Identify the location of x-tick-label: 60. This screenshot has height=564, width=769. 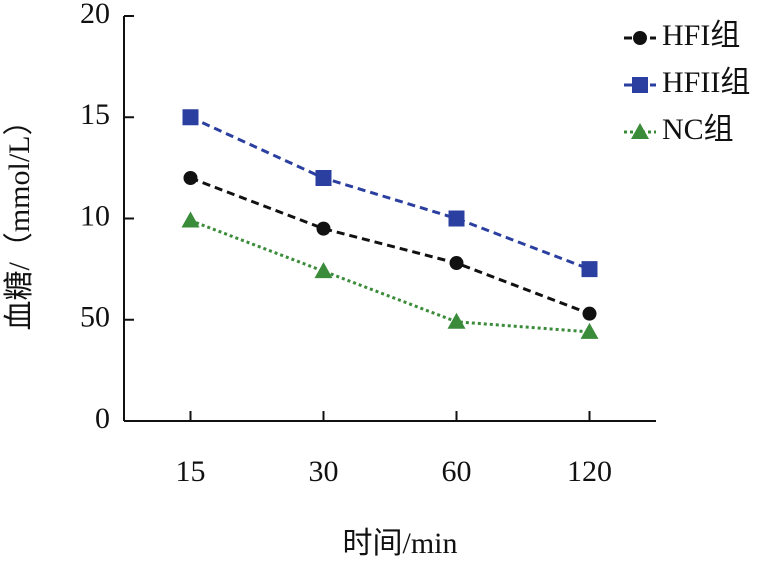
(457, 471).